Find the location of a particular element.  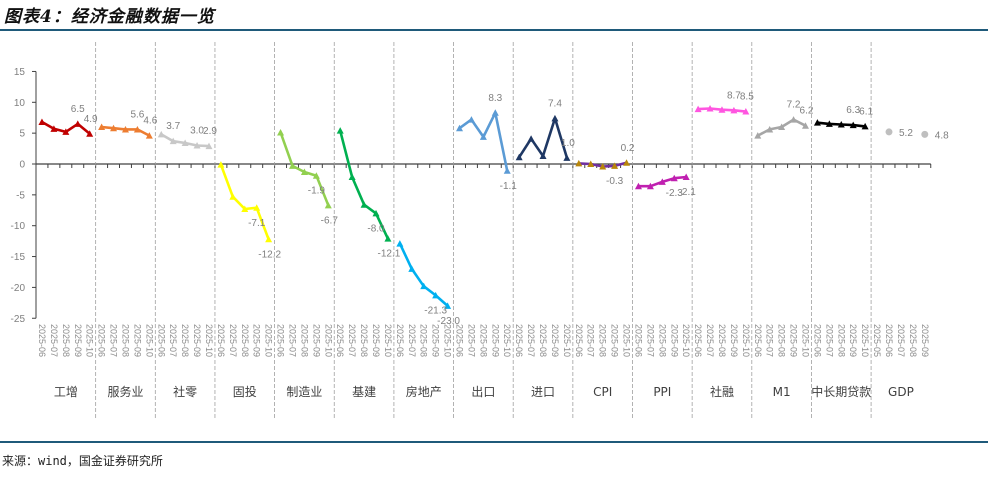

data-label: 6.3 is located at coordinates (853, 110).